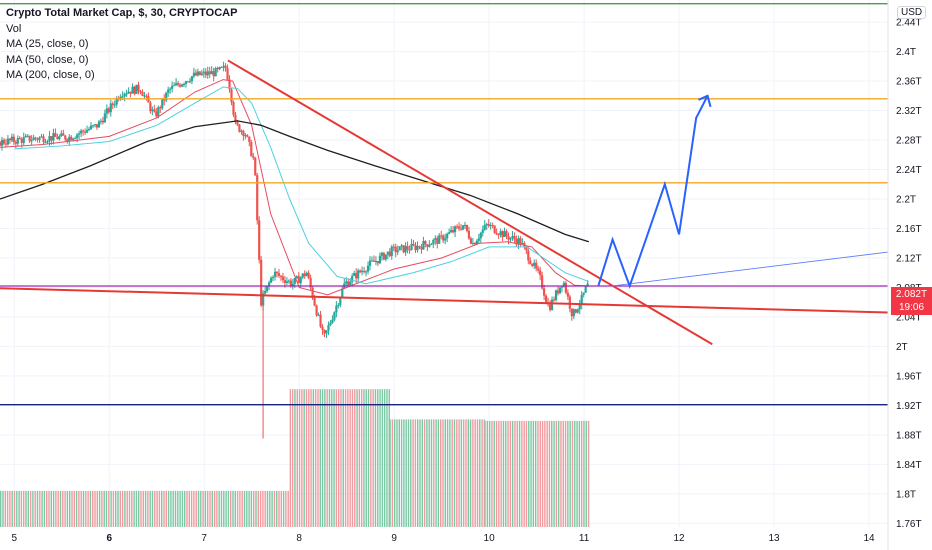 The image size is (932, 550). Describe the element at coordinates (909, 170) in the screenshot. I see `y-tick-label: 2.24T` at that location.